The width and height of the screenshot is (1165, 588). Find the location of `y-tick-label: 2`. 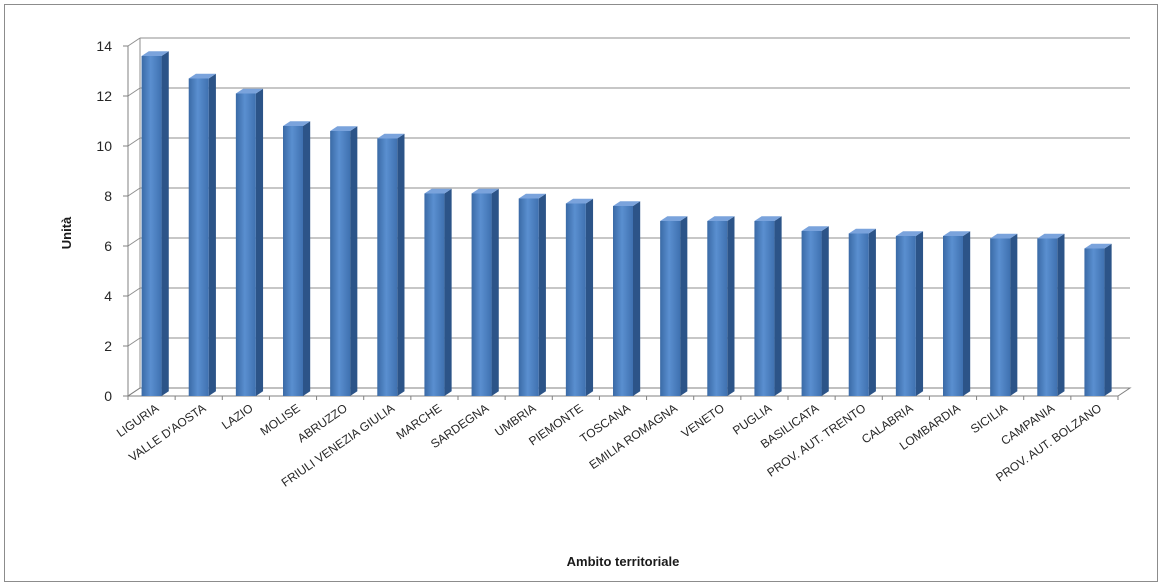

y-tick-label: 2 is located at coordinates (108, 346).